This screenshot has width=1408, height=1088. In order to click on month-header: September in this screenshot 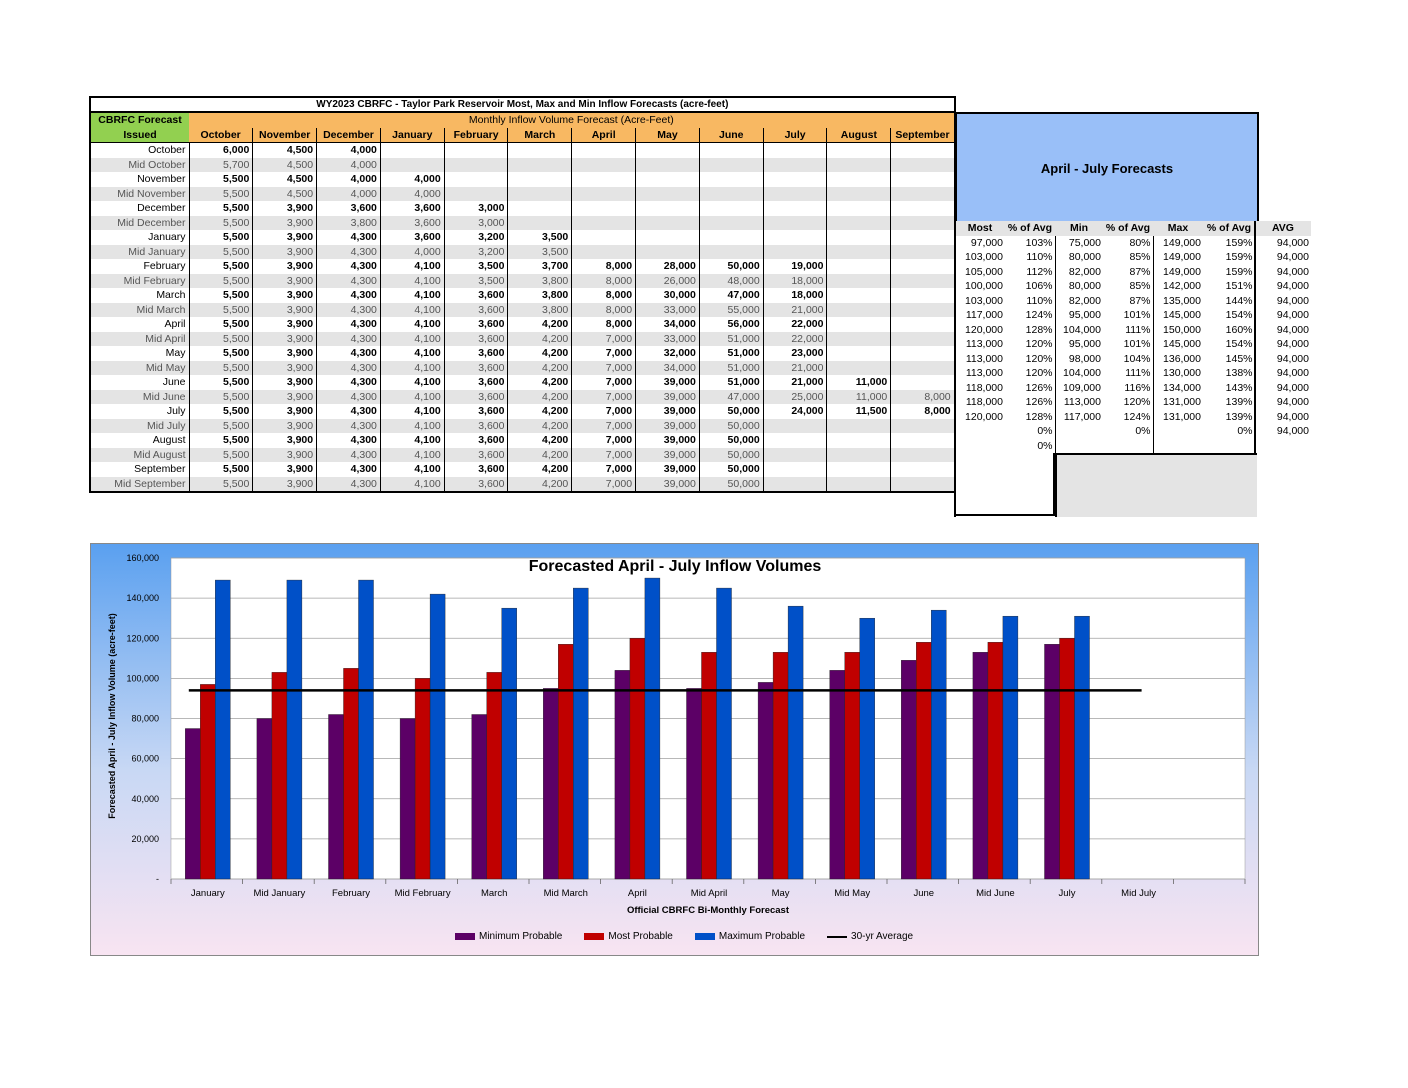, I will do `click(923, 135)`.